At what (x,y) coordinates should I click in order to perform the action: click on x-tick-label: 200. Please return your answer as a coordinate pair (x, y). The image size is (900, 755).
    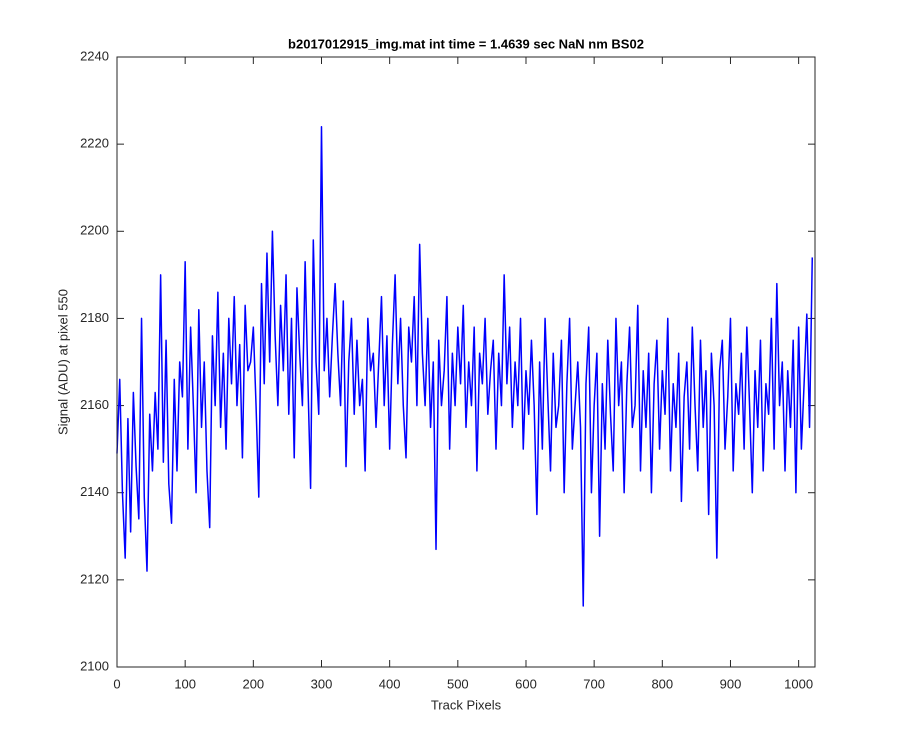
    Looking at the image, I should click on (253, 683).